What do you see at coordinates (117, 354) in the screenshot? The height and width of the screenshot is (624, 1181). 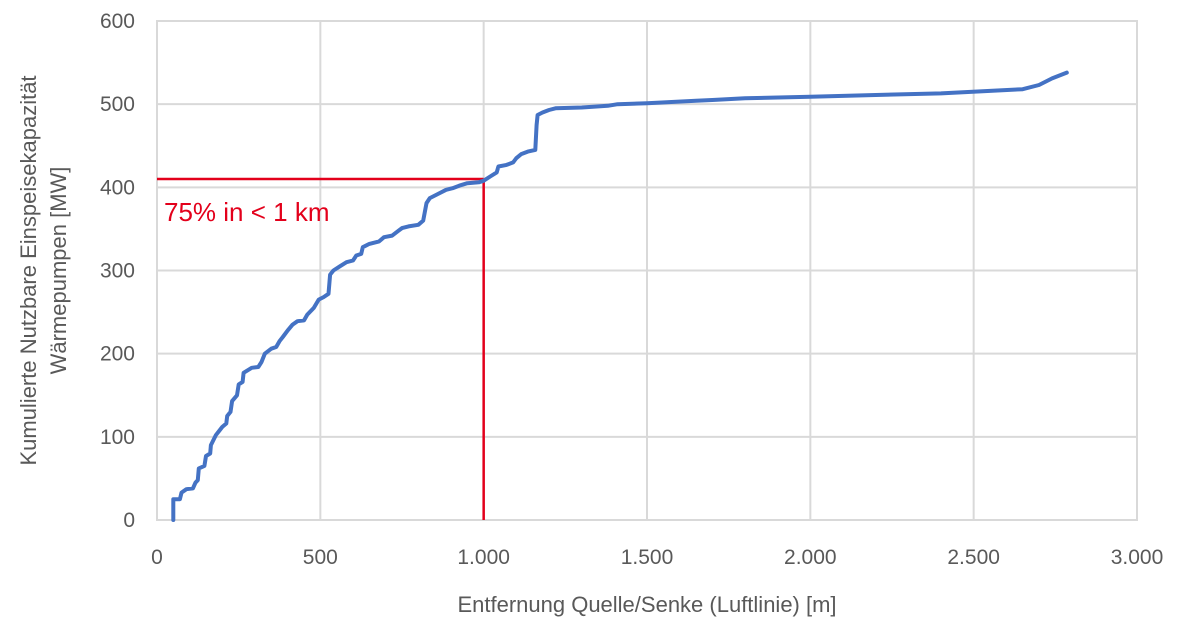 I see `y-tick-label: 200` at bounding box center [117, 354].